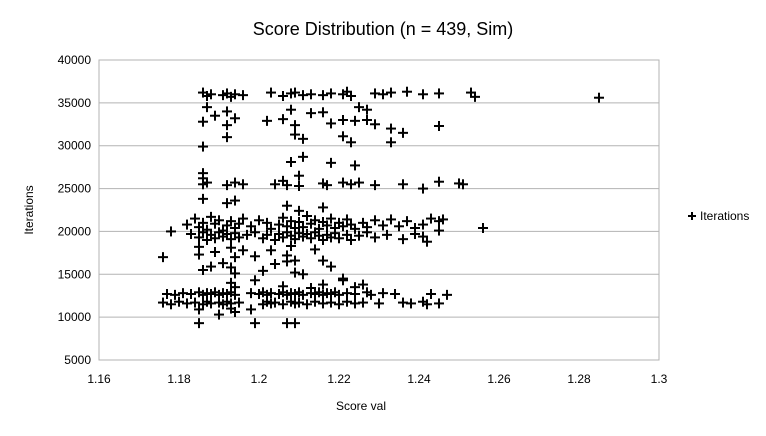 Image resolution: width=766 pixels, height=436 pixels. What do you see at coordinates (75, 189) in the screenshot?
I see `y-tick-label: 25000` at bounding box center [75, 189].